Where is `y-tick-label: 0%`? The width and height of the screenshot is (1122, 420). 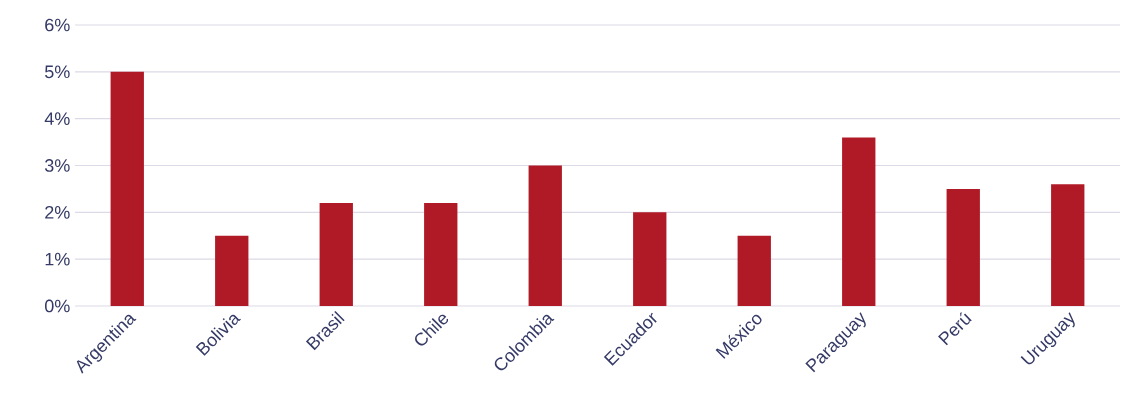
y-tick-label: 0% is located at coordinates (57, 306).